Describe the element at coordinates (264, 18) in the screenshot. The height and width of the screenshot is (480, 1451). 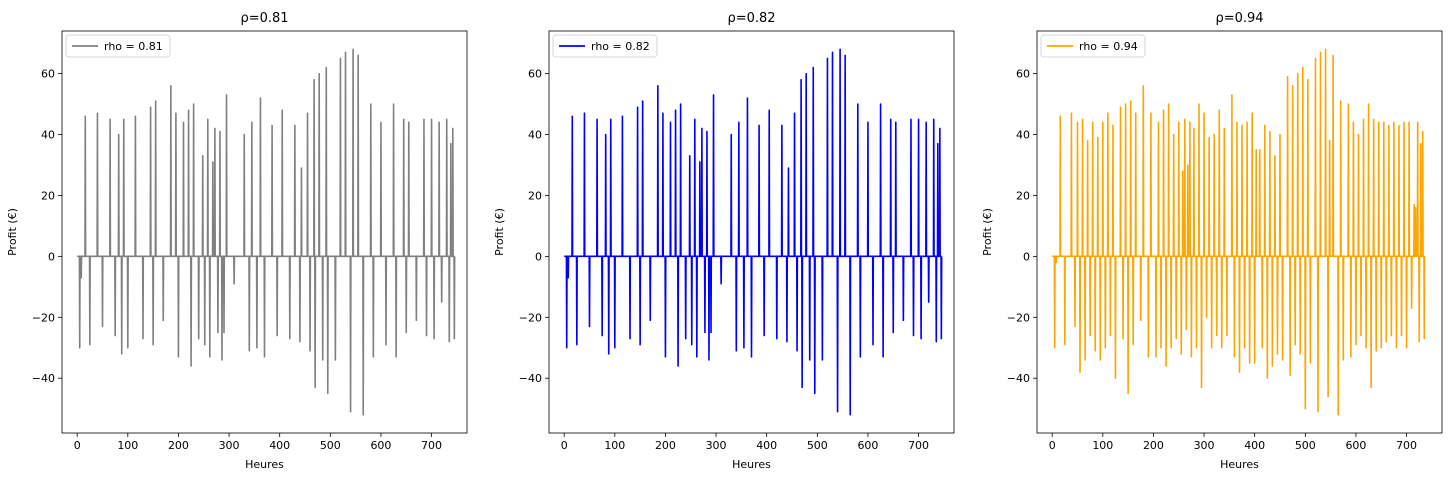
I see `chart-title: ρ=0.81` at that location.